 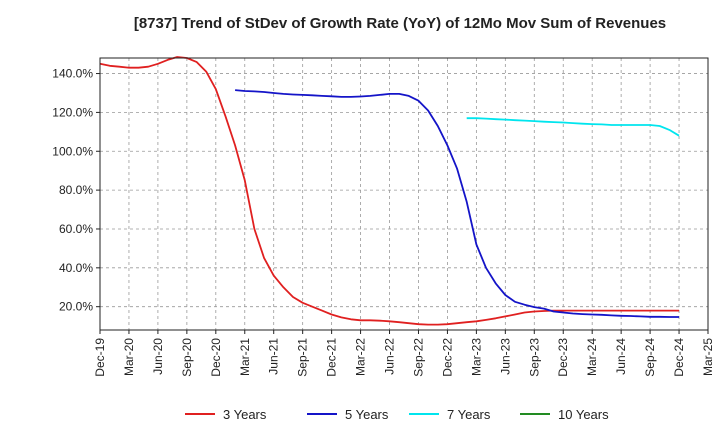 What do you see at coordinates (583, 414) in the screenshot?
I see `legend-label: 10 Years` at bounding box center [583, 414].